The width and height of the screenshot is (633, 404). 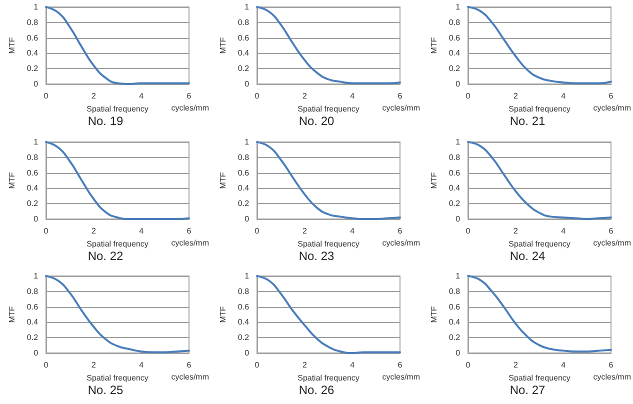 I want to click on text: No. 26, so click(x=316, y=390).